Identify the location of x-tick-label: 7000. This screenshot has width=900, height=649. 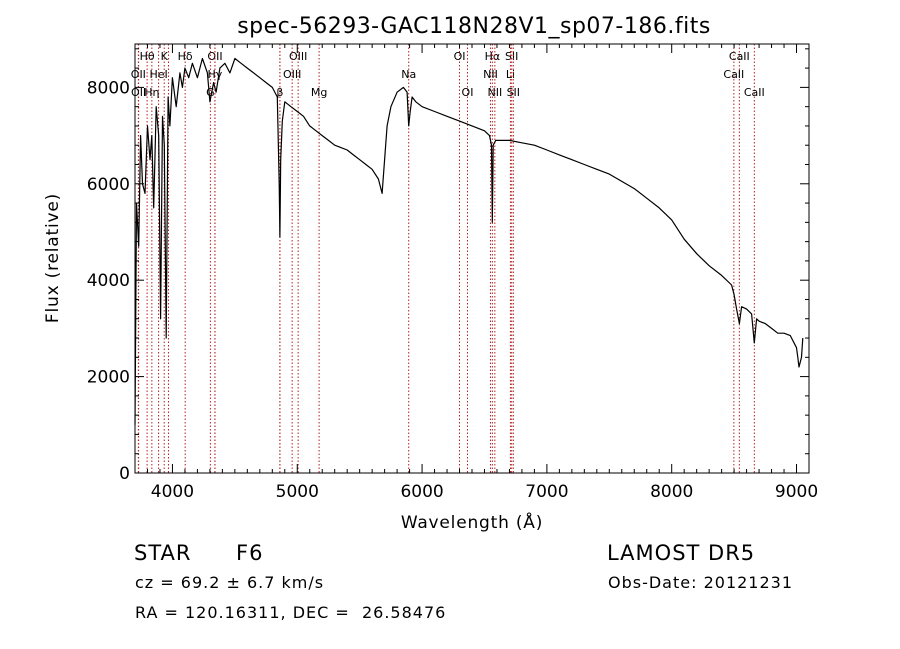
(546, 492).